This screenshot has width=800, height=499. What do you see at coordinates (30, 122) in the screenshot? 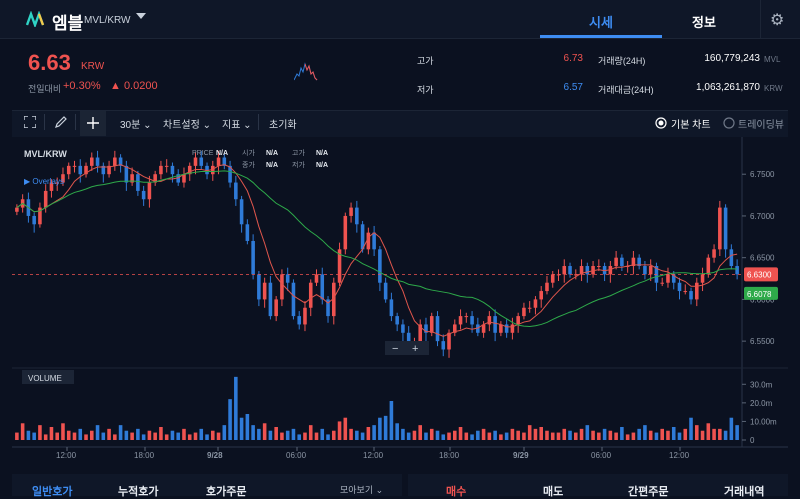
I see `fullscreen-icon` at bounding box center [30, 122].